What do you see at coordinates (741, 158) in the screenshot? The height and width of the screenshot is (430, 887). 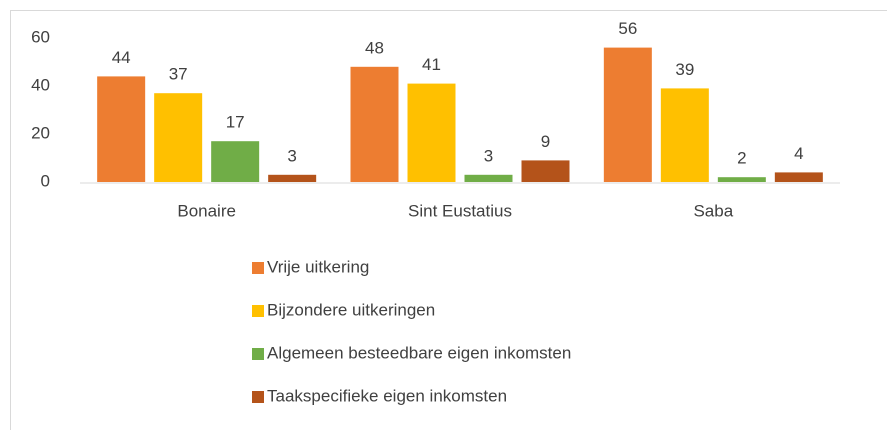 I see `data-label: 2` at bounding box center [741, 158].